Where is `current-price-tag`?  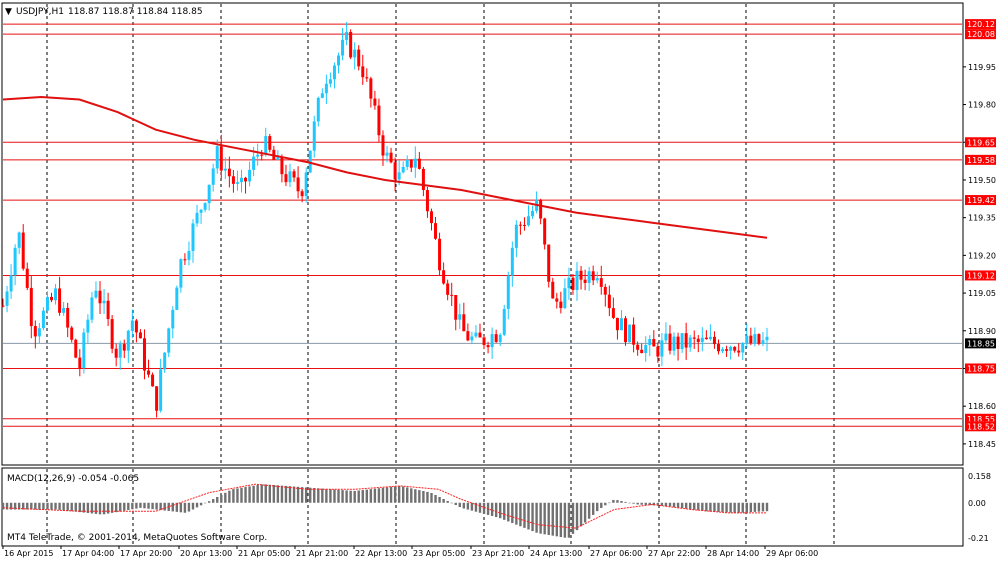
current-price-tag is located at coordinates (980, 343).